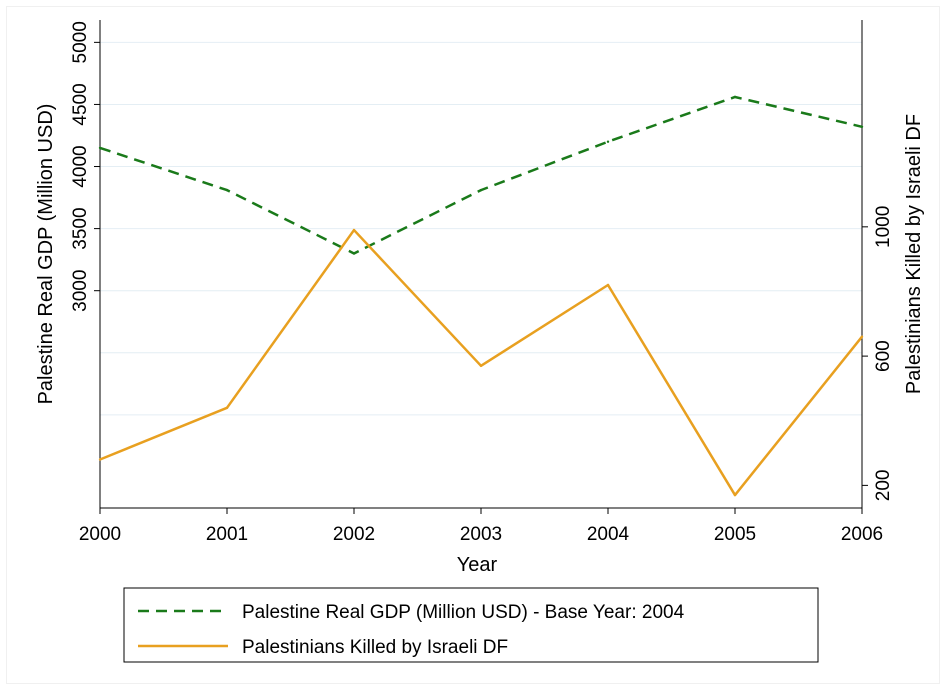 Image resolution: width=946 pixels, height=690 pixels. I want to click on y-left-tick-label: 3500, so click(80, 228).